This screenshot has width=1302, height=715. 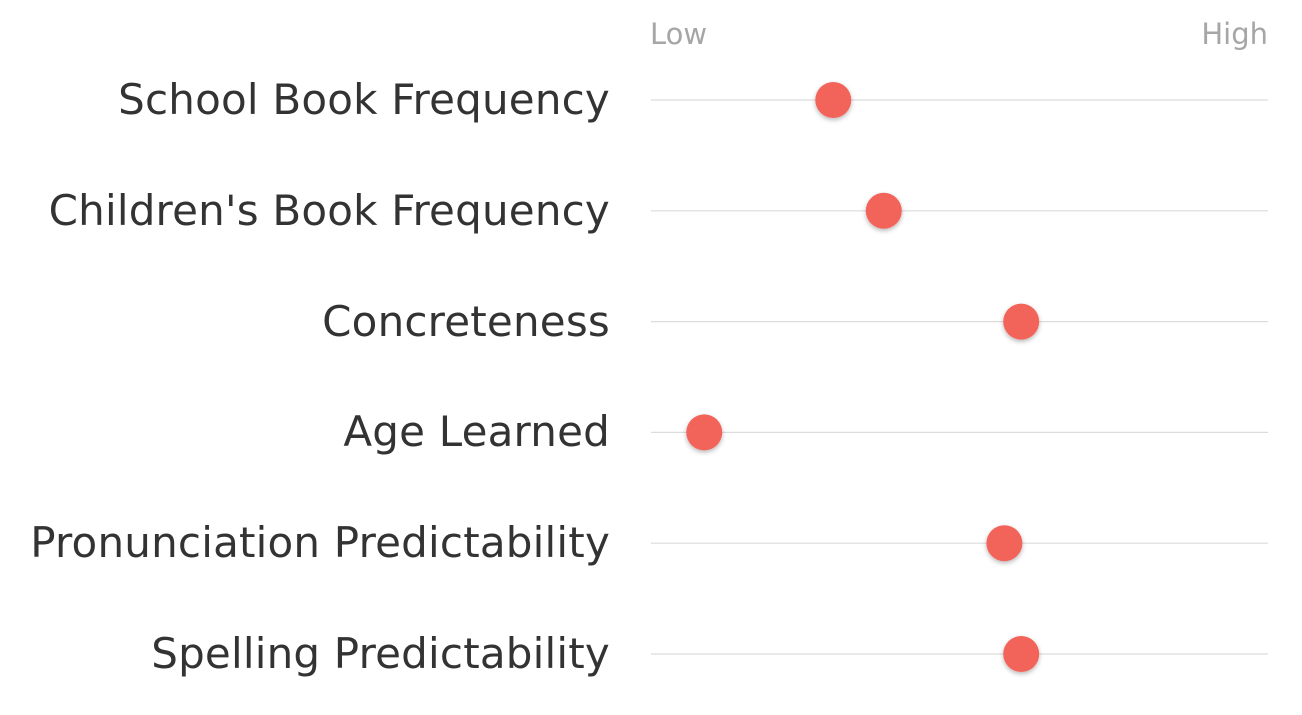 I want to click on category-label: School Book Frequency, so click(x=364, y=99).